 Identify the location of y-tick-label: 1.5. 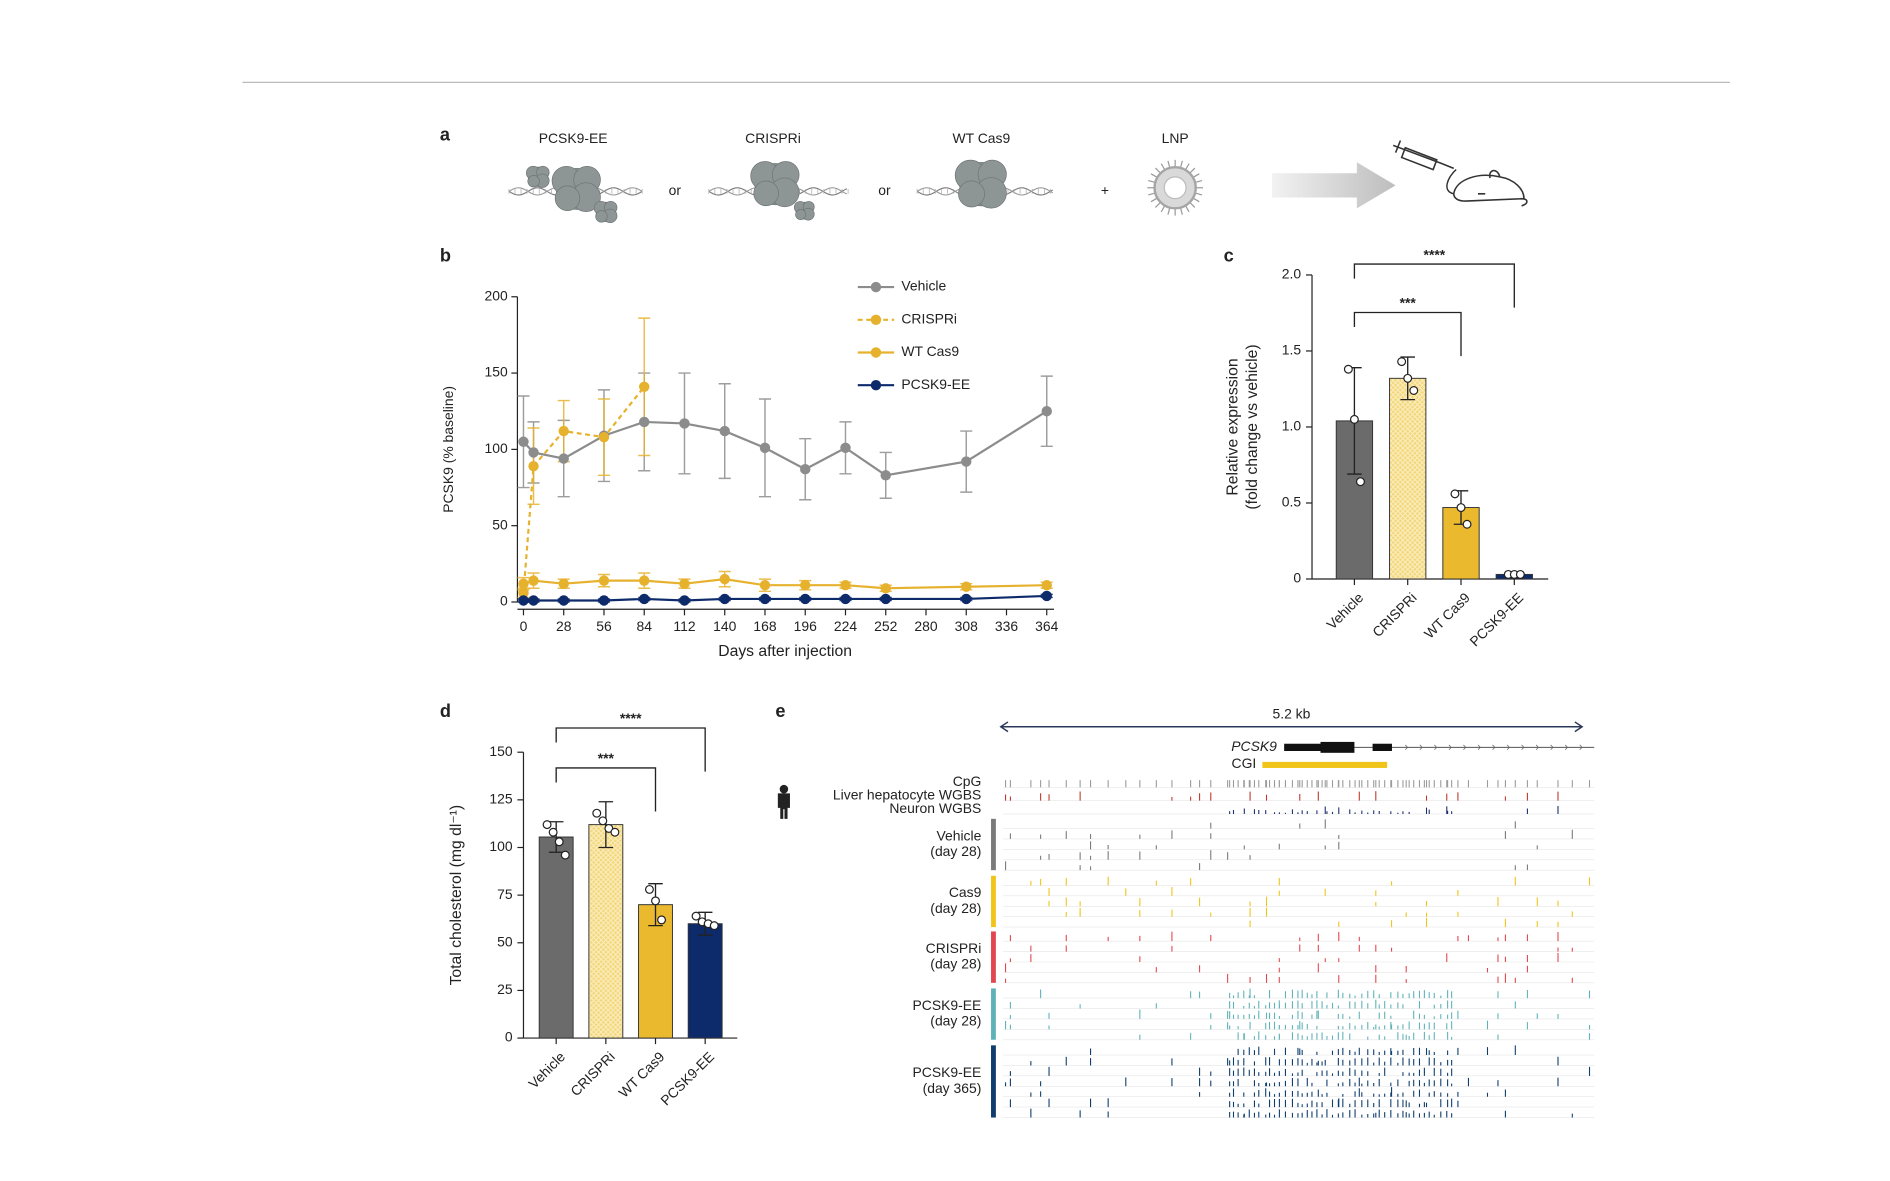
(1292, 350).